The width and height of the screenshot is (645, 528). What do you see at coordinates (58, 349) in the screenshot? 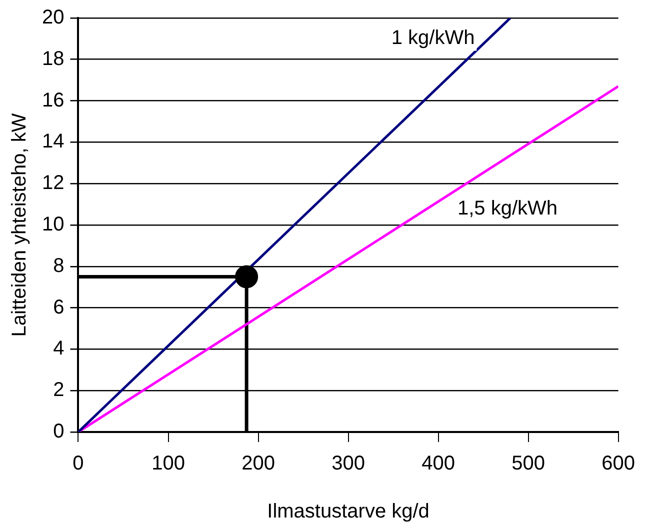
I see `y-tick-label: 4` at bounding box center [58, 349].